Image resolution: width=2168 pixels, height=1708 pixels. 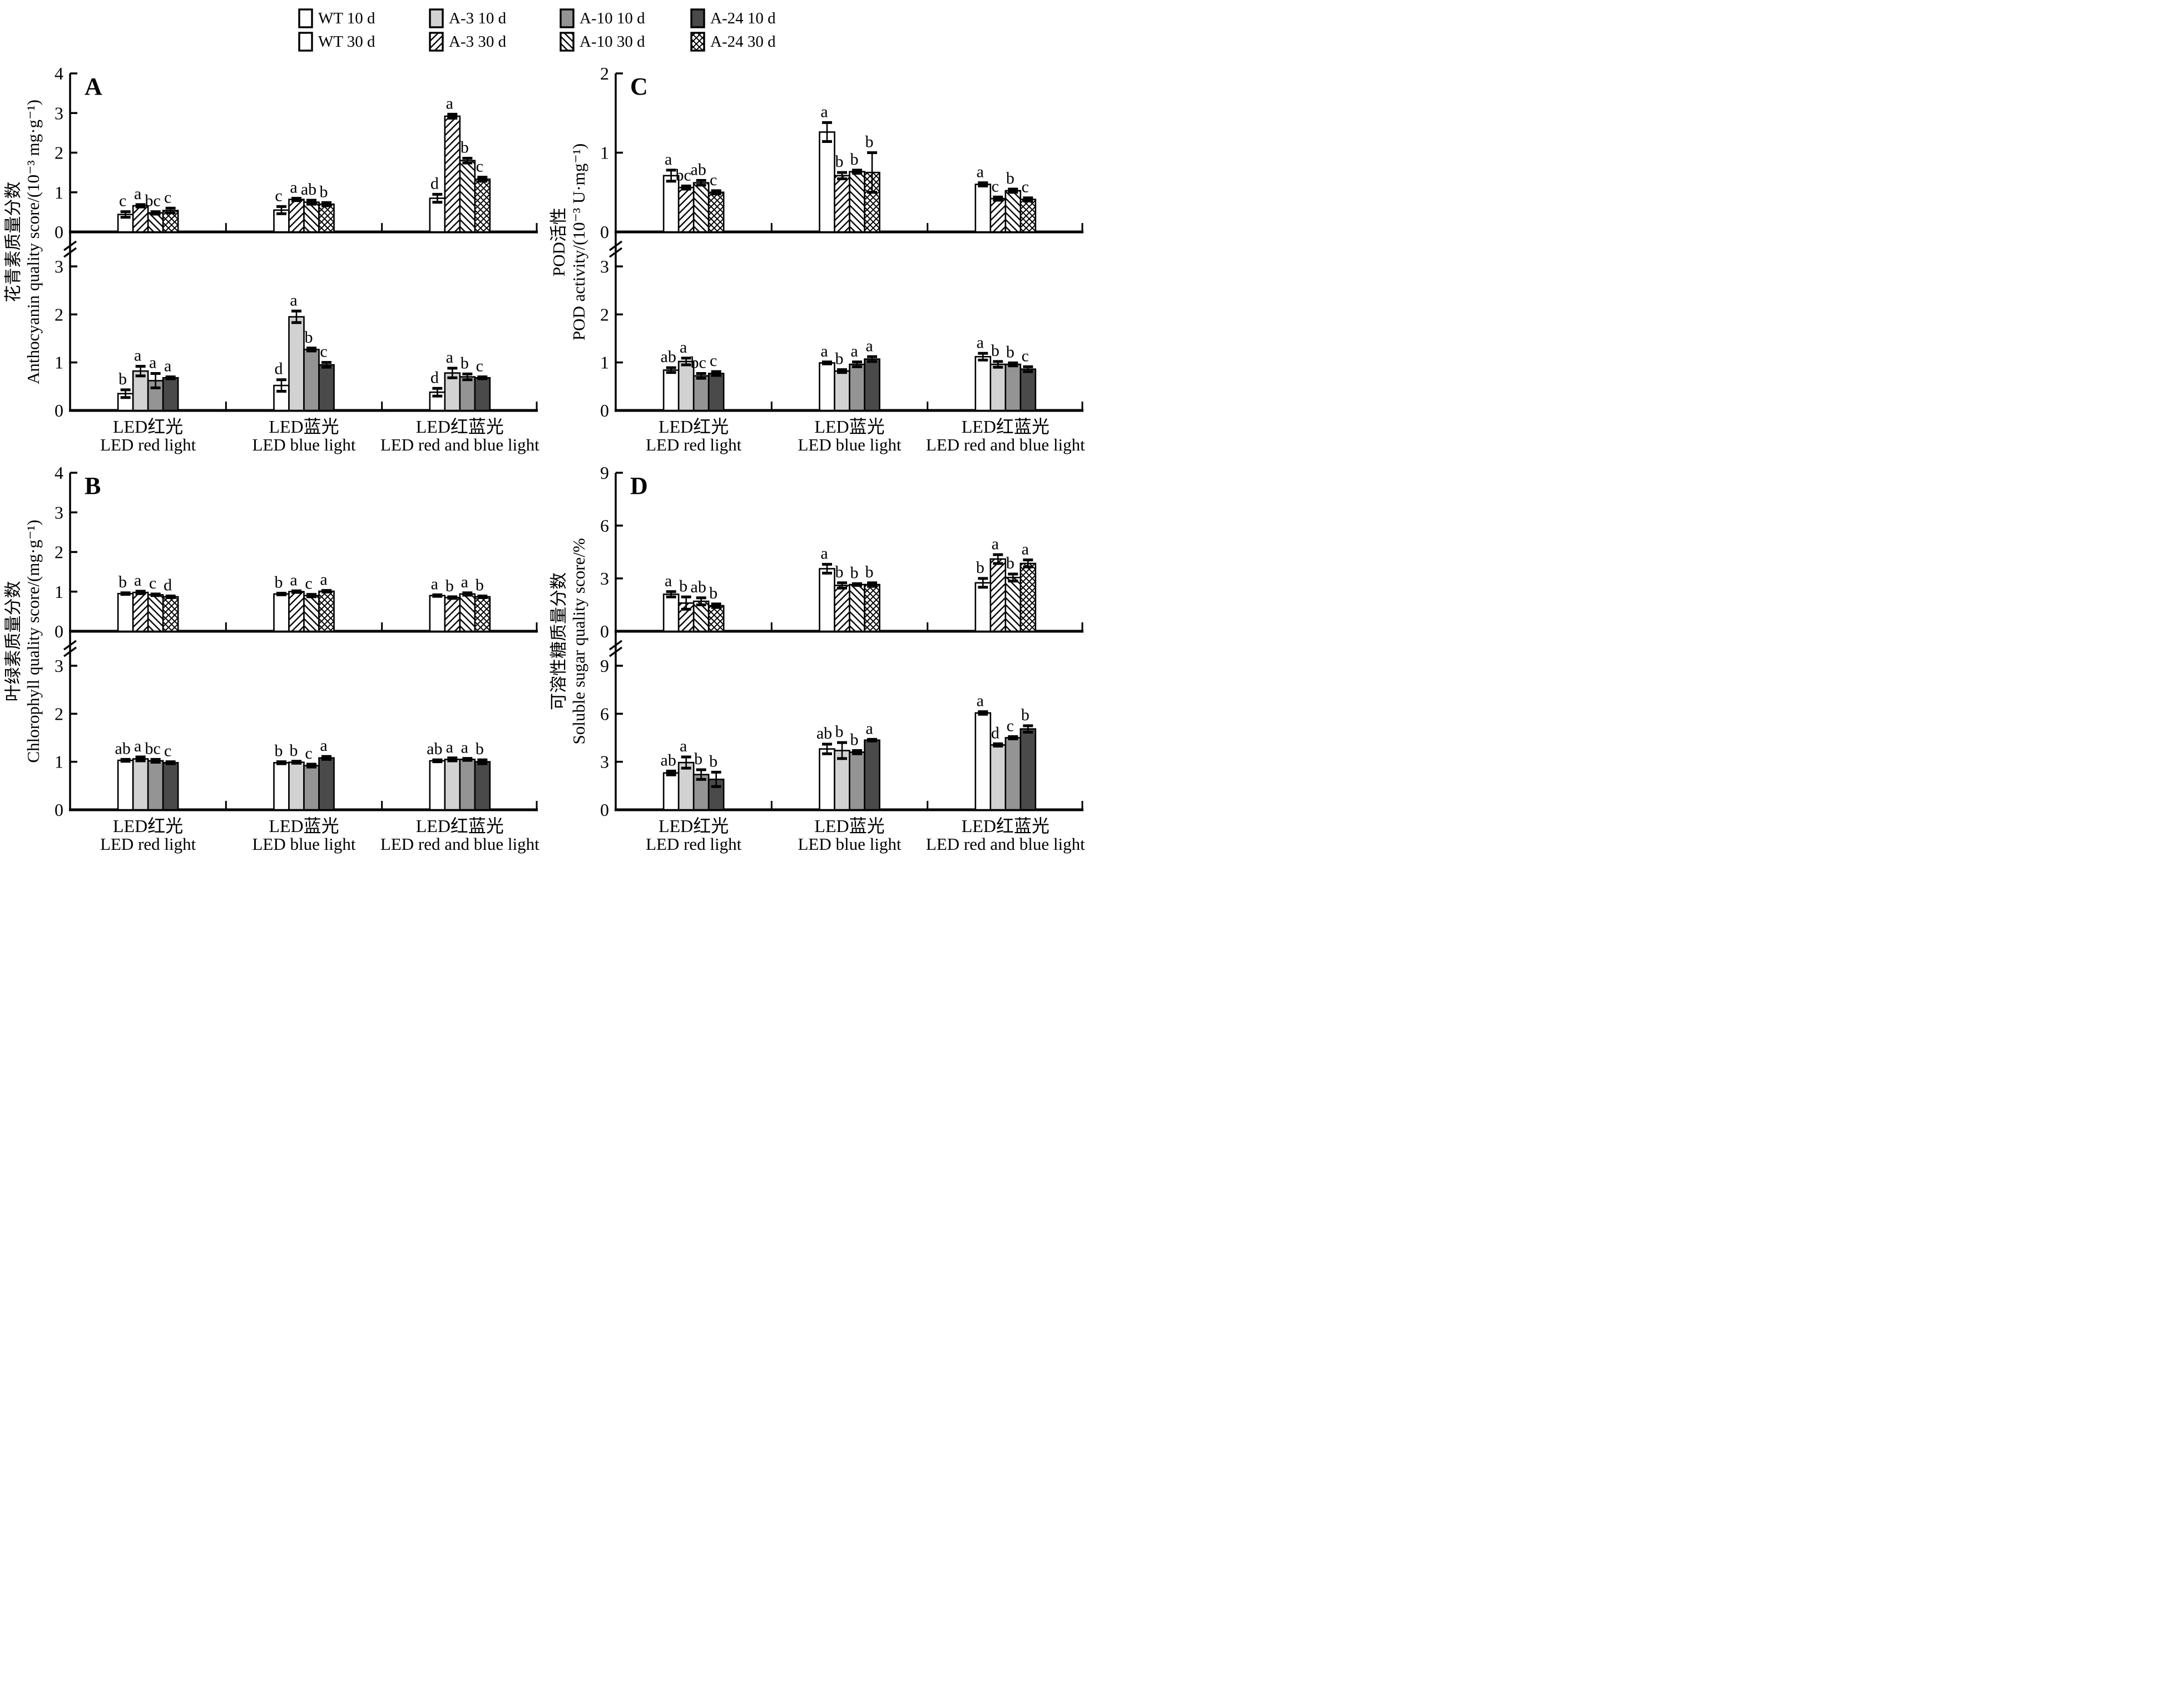 I want to click on x-group-label-cn: LED蓝光, so click(x=849, y=826).